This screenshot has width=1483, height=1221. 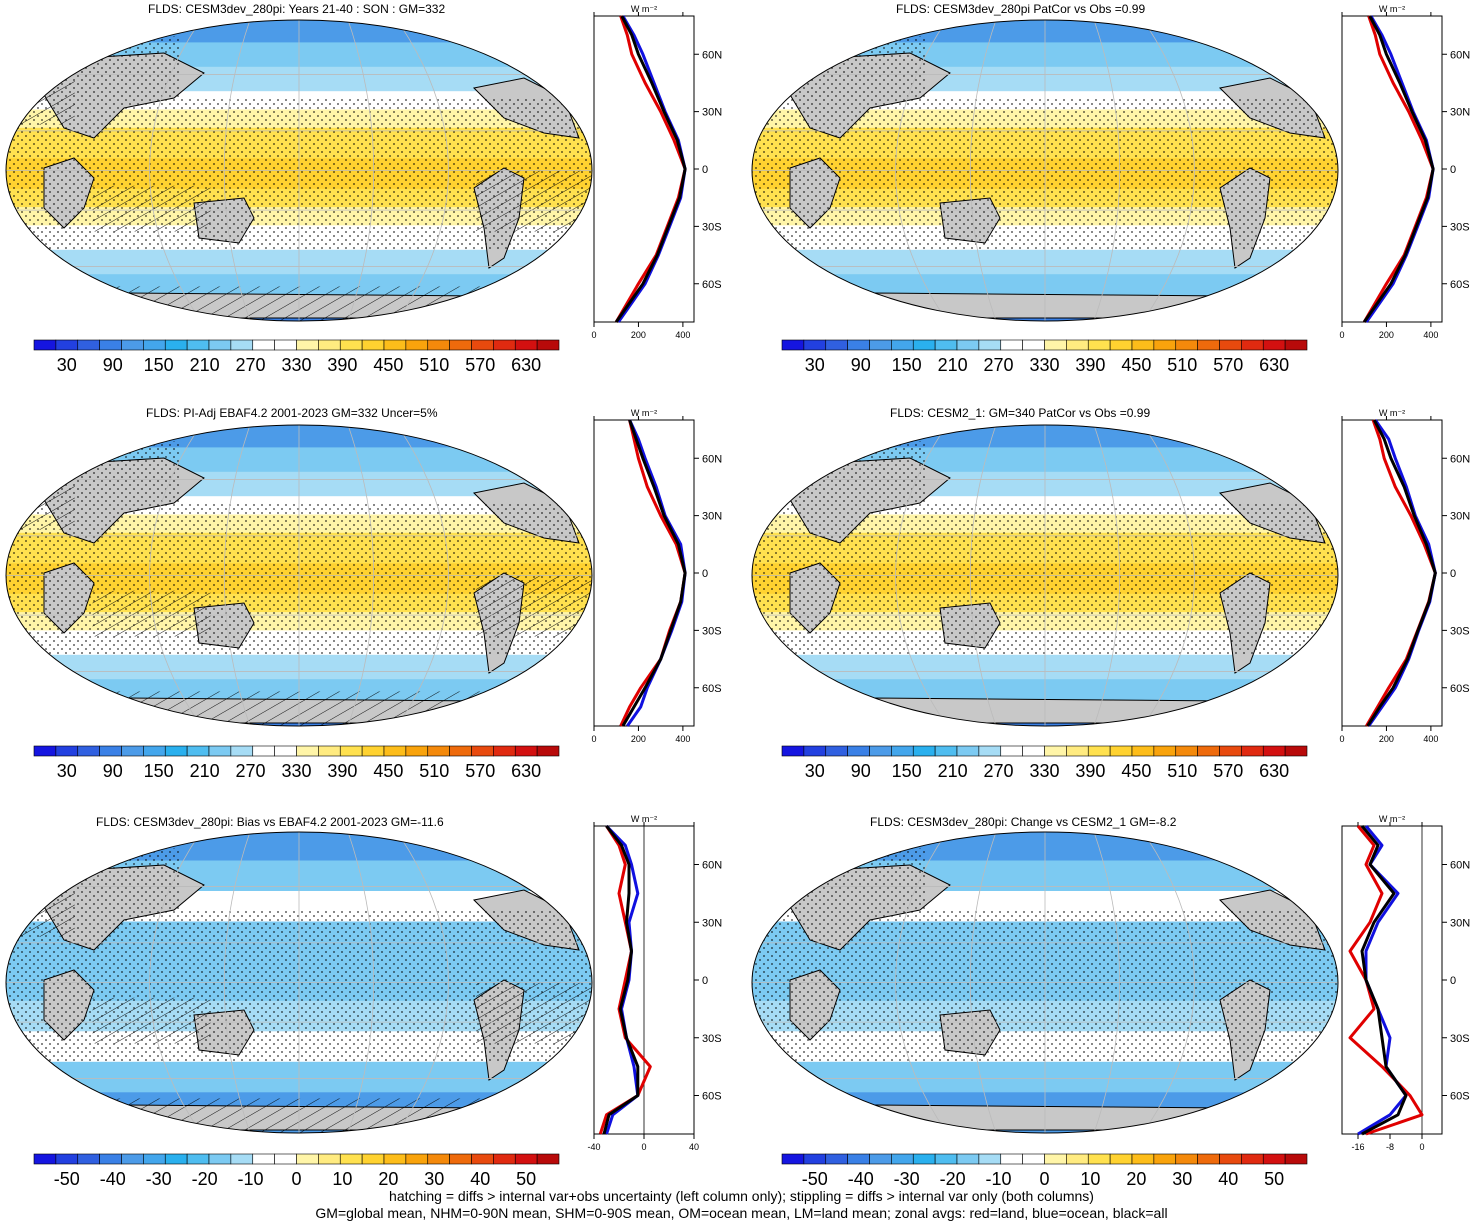 What do you see at coordinates (712, 1039) in the screenshot?
I see `lat-label: 30S` at bounding box center [712, 1039].